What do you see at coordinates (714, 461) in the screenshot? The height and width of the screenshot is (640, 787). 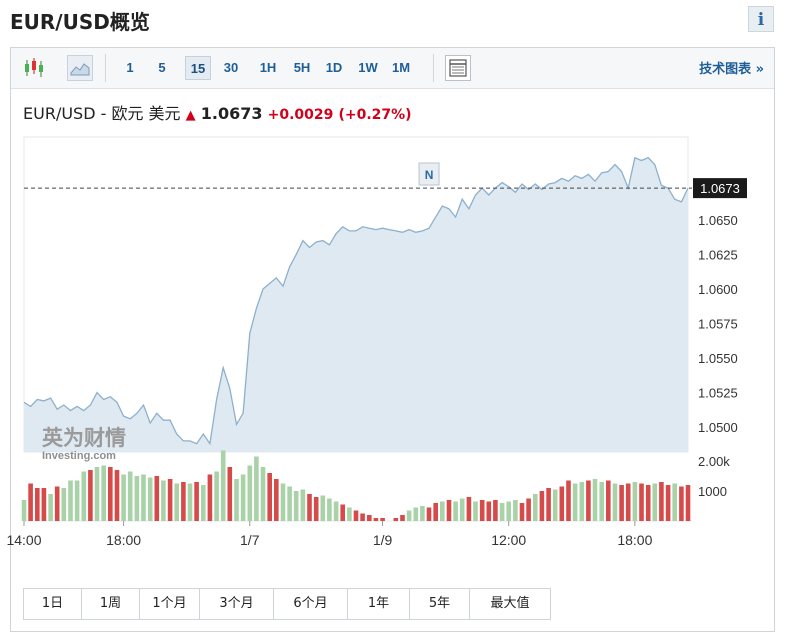 I see `volume-tick-label: 2.00k` at bounding box center [714, 461].